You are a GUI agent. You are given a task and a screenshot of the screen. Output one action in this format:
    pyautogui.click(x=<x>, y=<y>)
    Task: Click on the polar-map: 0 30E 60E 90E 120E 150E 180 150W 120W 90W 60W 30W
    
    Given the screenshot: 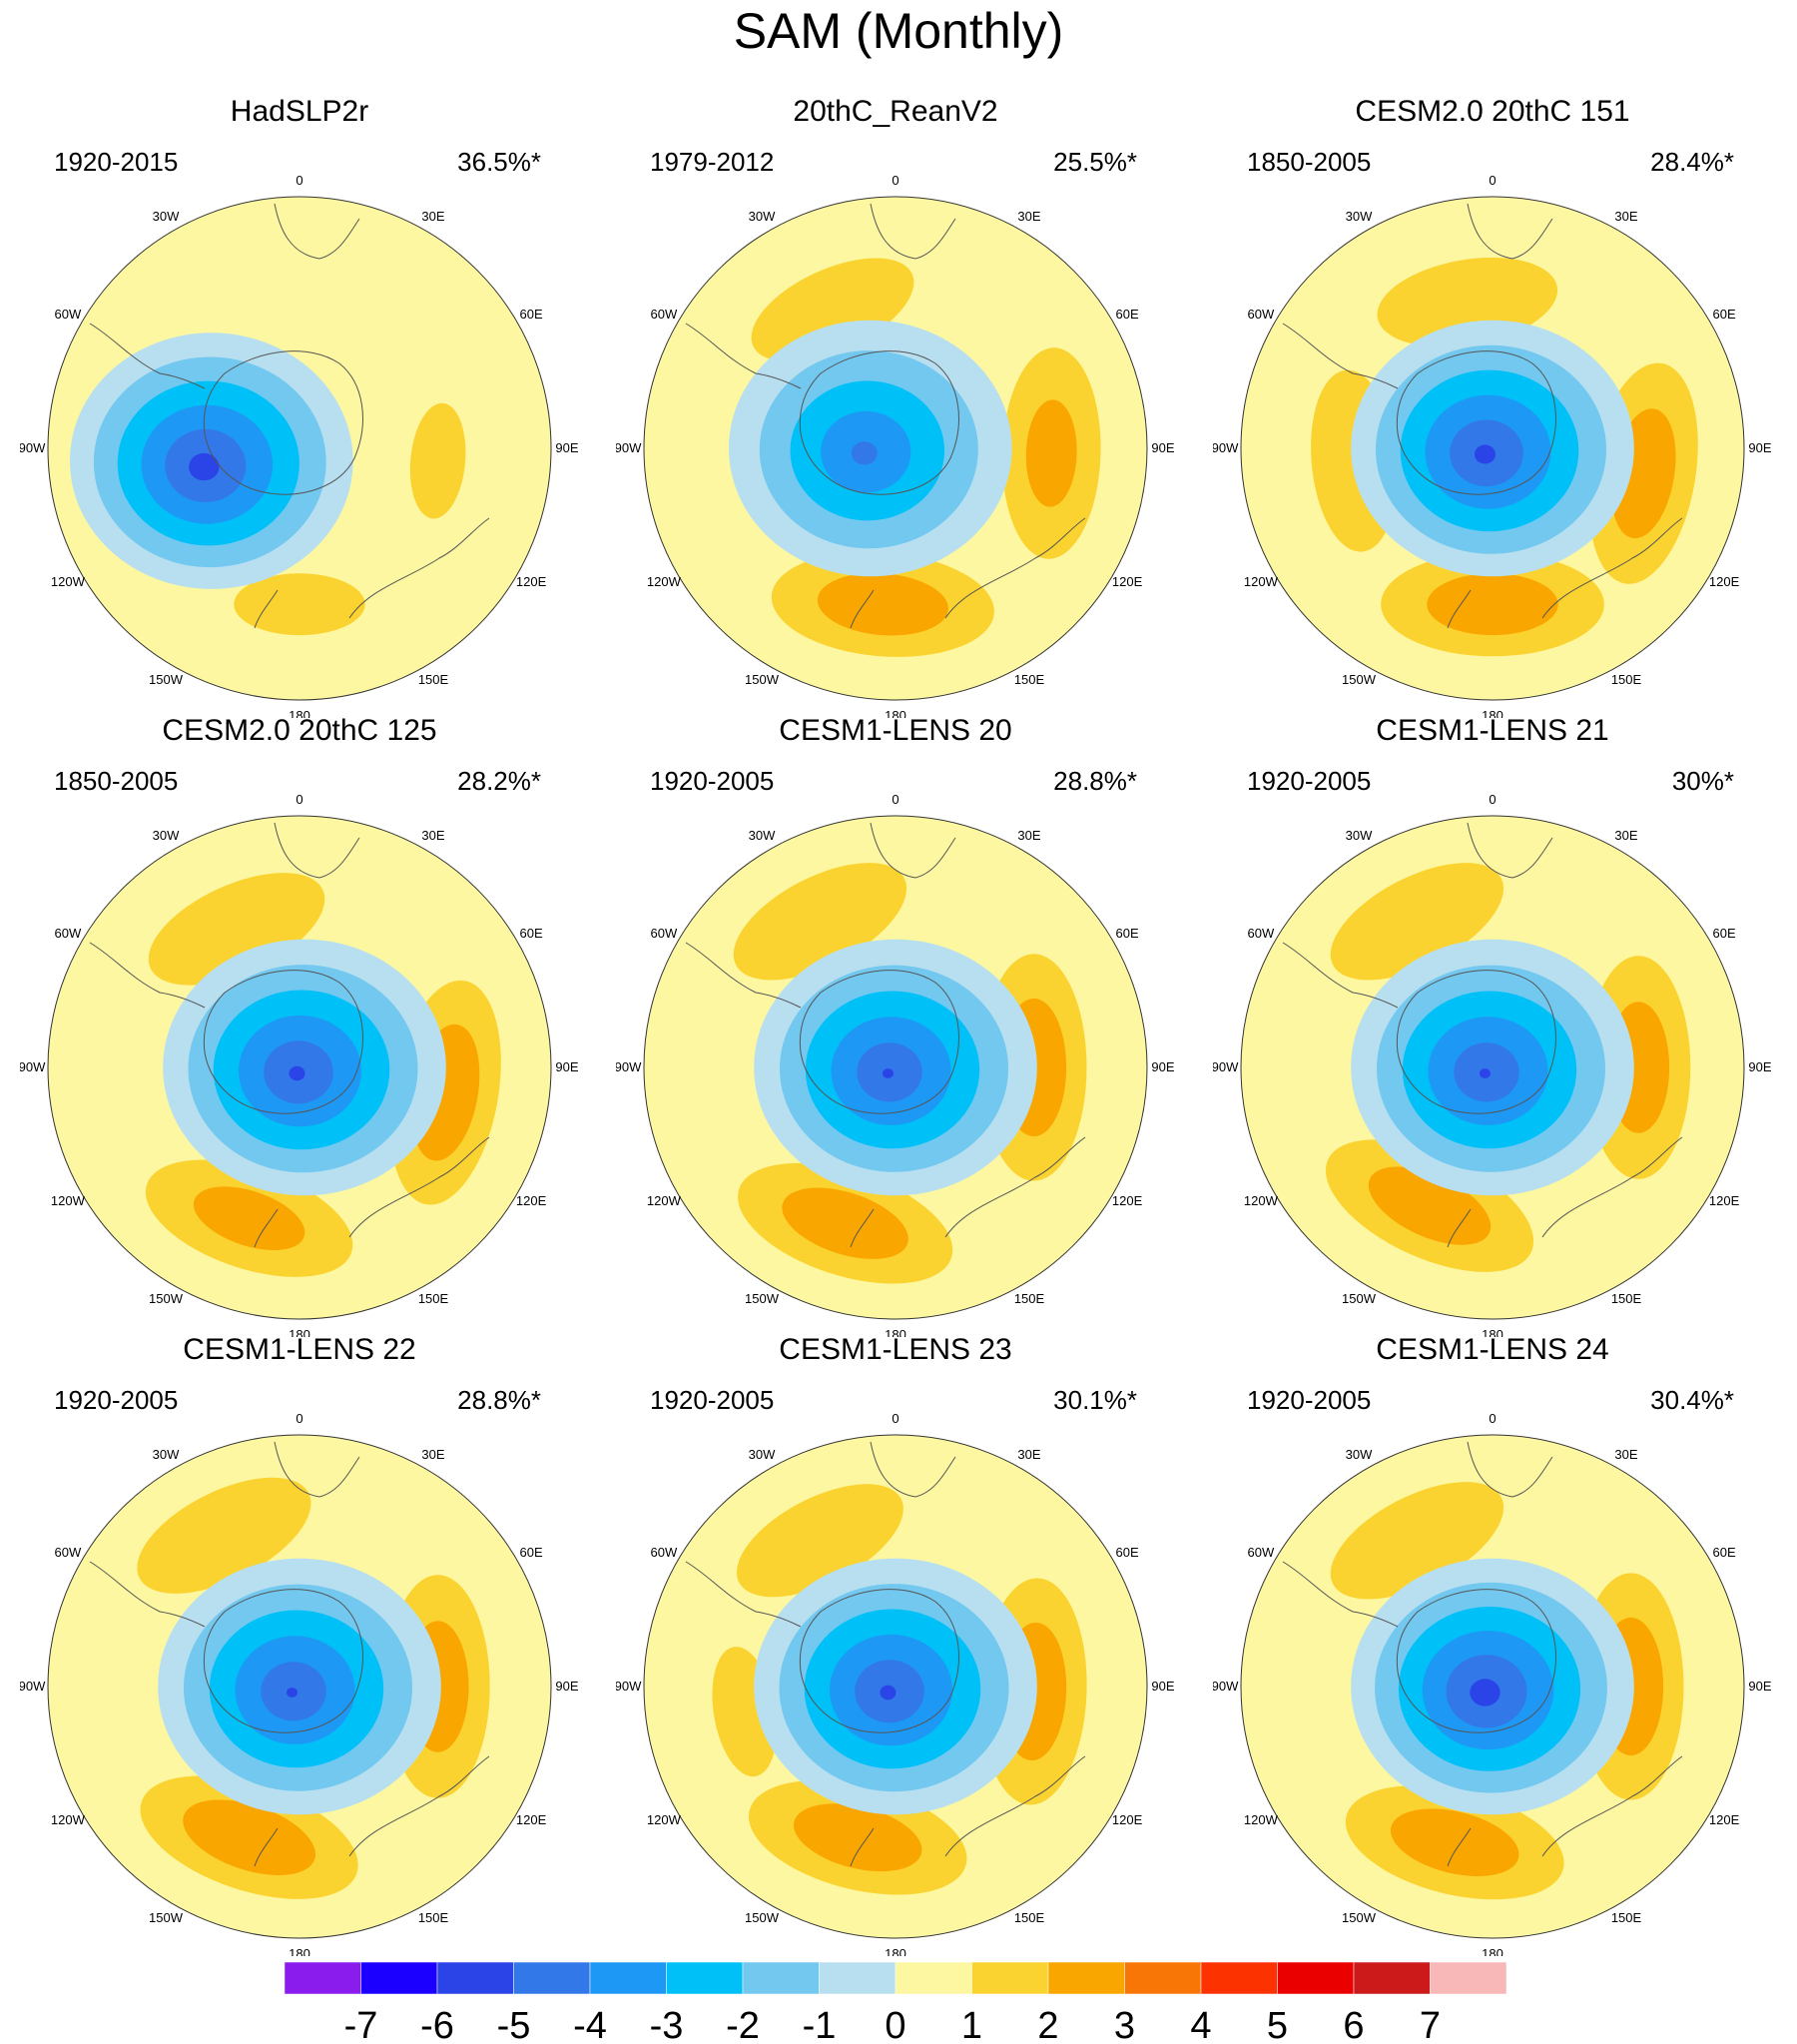 What is the action you would take?
    pyautogui.click(x=895, y=1683)
    